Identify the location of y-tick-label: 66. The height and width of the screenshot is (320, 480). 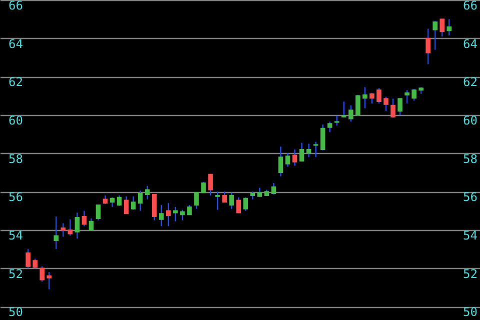
(15, 6).